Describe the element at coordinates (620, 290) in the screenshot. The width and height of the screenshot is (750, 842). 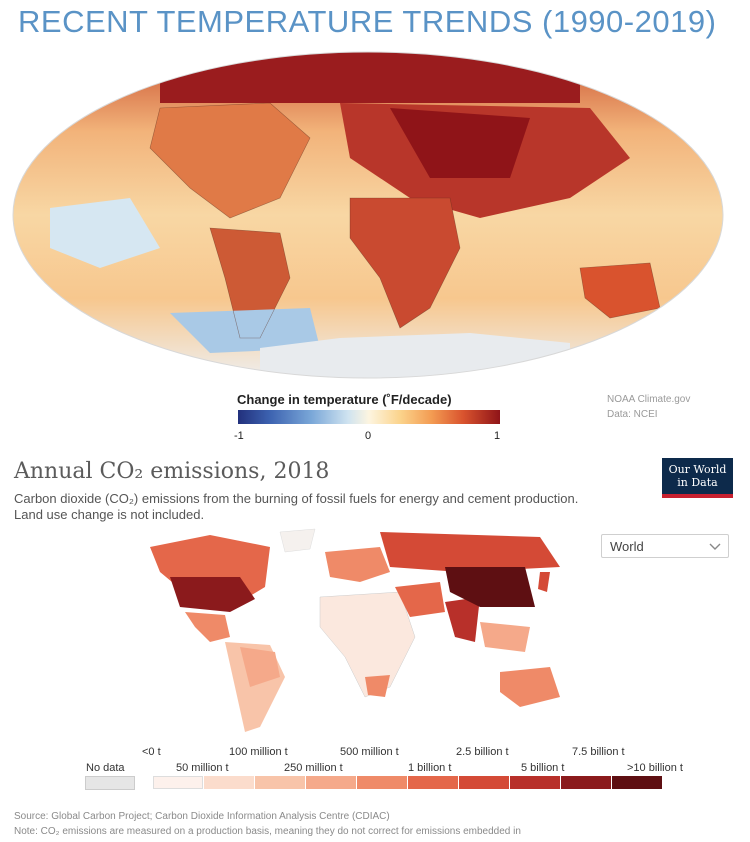
I see `australia-region` at that location.